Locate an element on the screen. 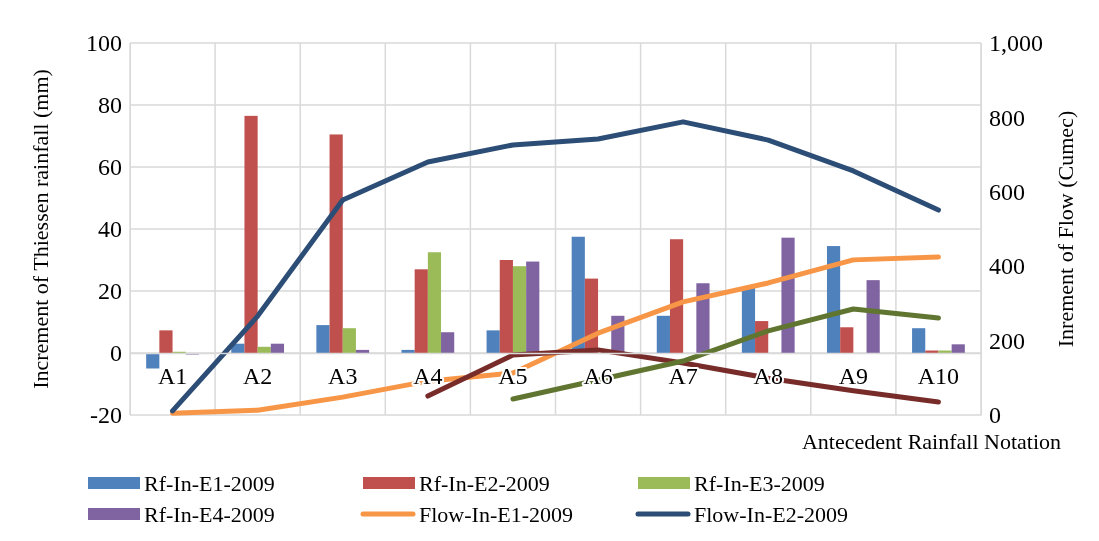 The height and width of the screenshot is (541, 1099). y2-tick-label: 1,000 is located at coordinates (1016, 43).